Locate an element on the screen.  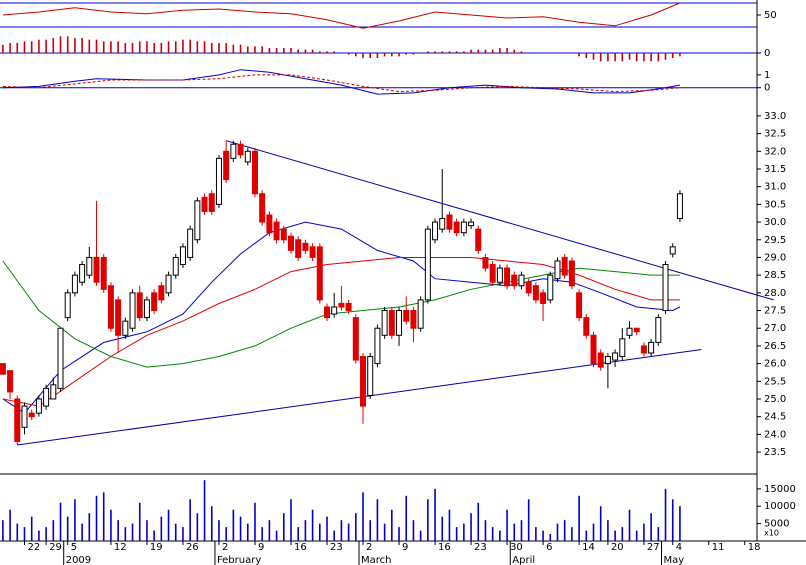
y-tick-label: 25.5 is located at coordinates (775, 381).